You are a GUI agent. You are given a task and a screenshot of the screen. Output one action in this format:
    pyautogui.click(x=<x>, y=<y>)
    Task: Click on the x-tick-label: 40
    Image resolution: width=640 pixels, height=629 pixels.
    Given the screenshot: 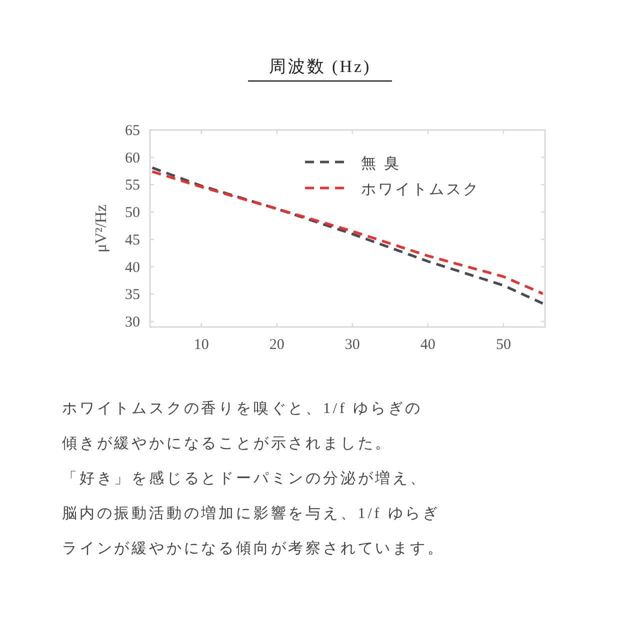 What is the action you would take?
    pyautogui.click(x=428, y=345)
    